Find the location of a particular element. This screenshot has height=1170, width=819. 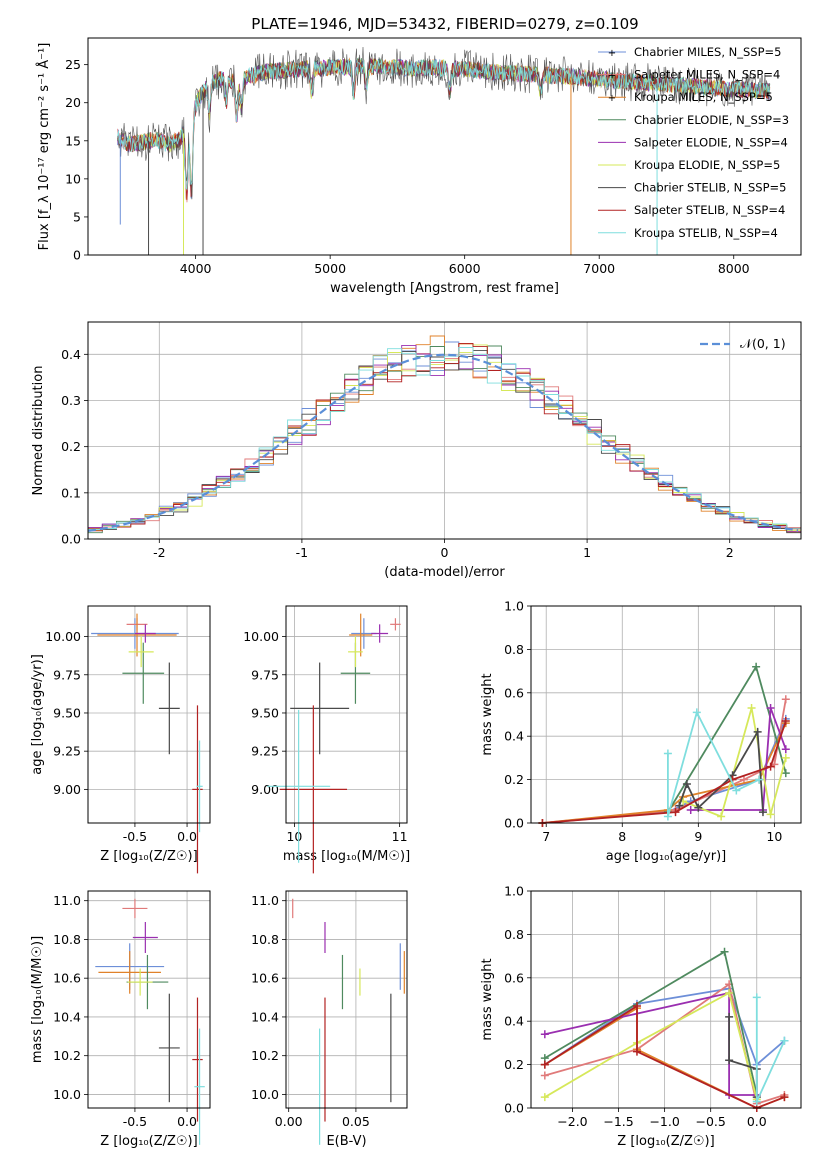

x-tick-label: 0.00 is located at coordinates (289, 1121).